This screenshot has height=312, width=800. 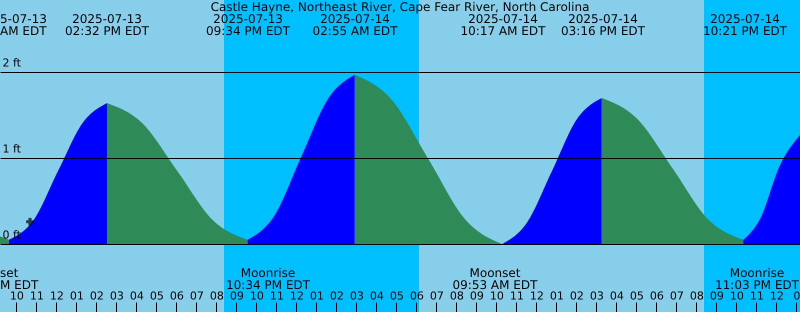 I want to click on annotation: 2025-07-14 03:16 PM EDT, so click(x=603, y=25).